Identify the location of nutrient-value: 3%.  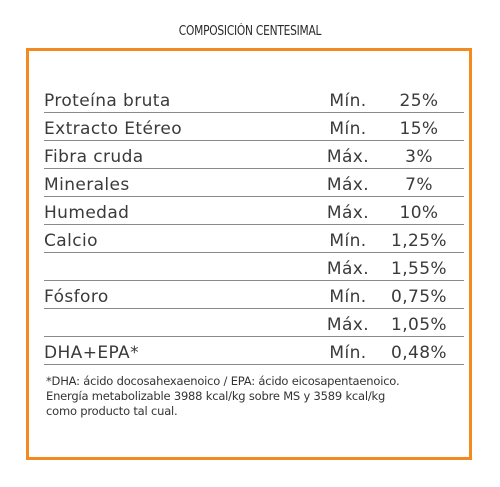
(419, 157).